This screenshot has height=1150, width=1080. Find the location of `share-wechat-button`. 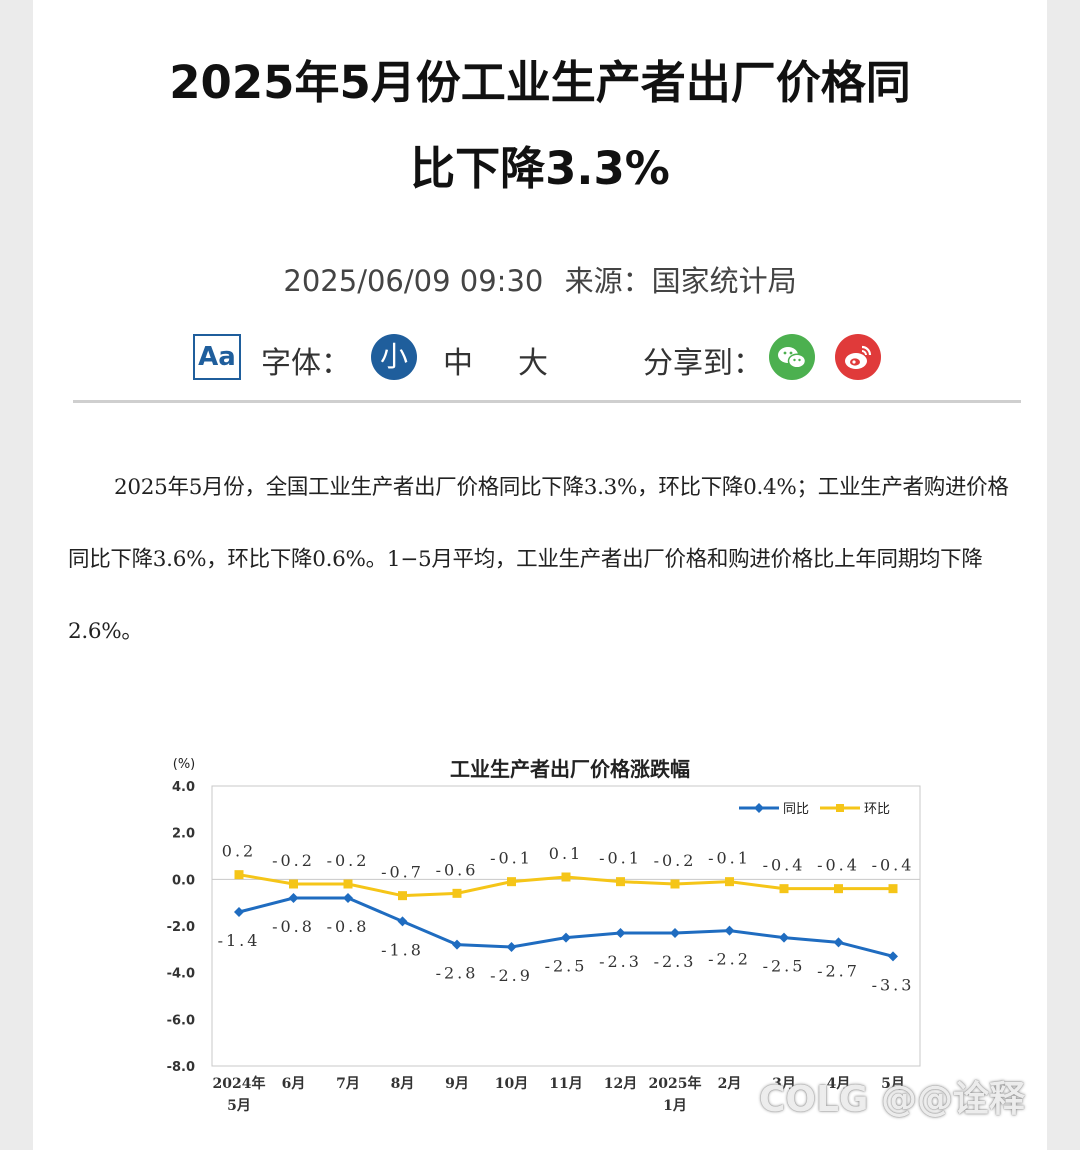

share-wechat-button is located at coordinates (792, 357).